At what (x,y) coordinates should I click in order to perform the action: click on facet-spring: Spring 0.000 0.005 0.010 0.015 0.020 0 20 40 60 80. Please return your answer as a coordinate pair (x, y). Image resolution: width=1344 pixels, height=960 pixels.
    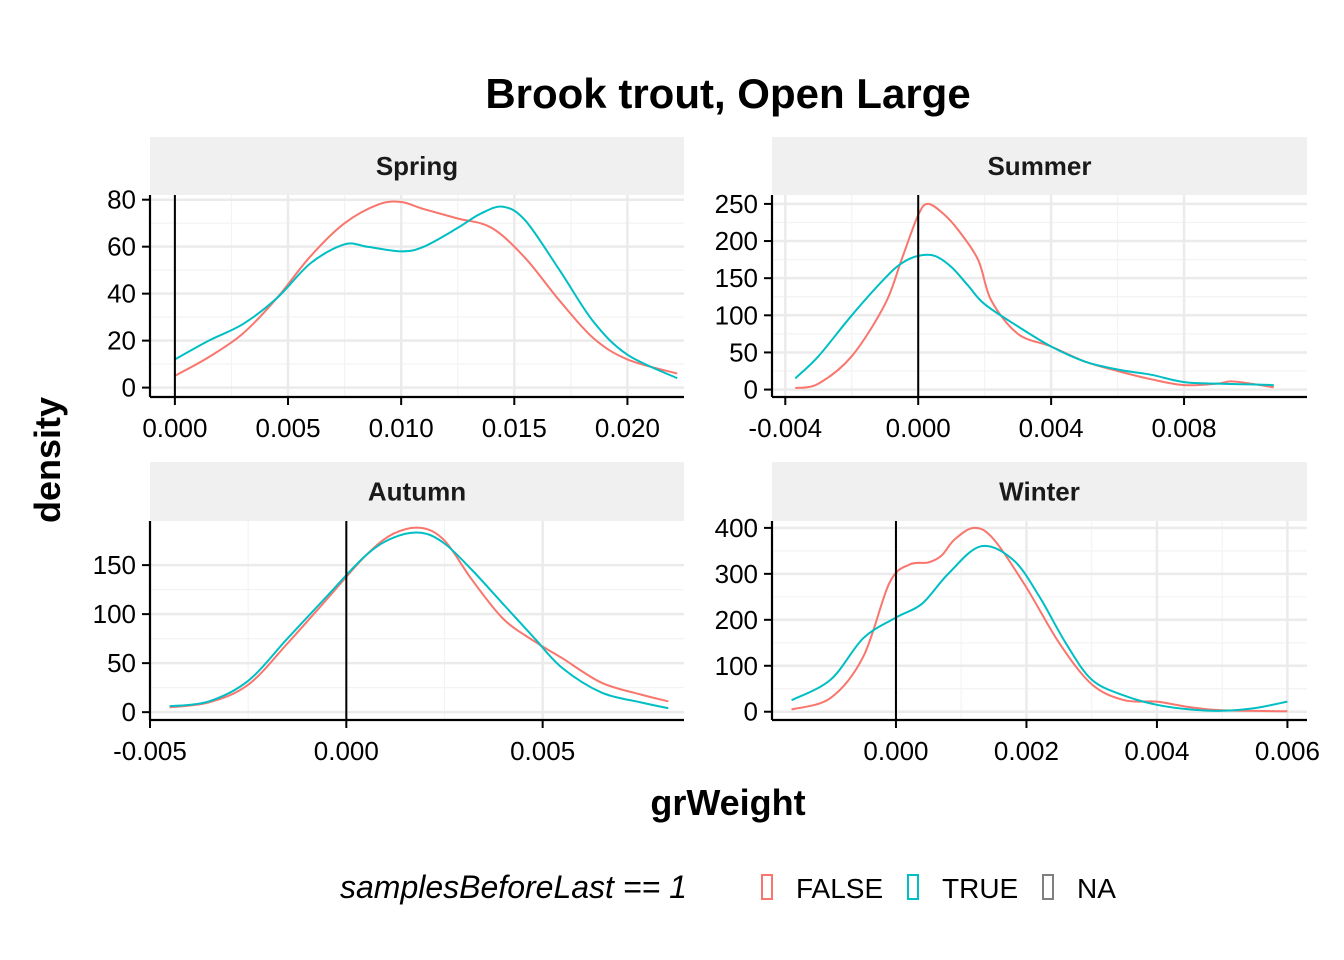
    Looking at the image, I should click on (395, 290).